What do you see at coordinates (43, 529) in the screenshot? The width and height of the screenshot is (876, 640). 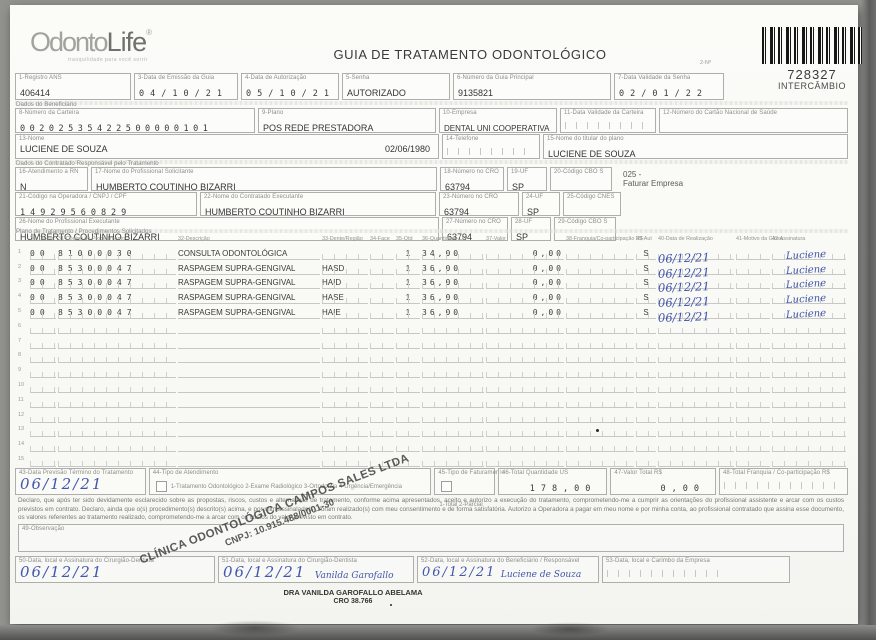 I see `field-label: 49-Observação` at bounding box center [43, 529].